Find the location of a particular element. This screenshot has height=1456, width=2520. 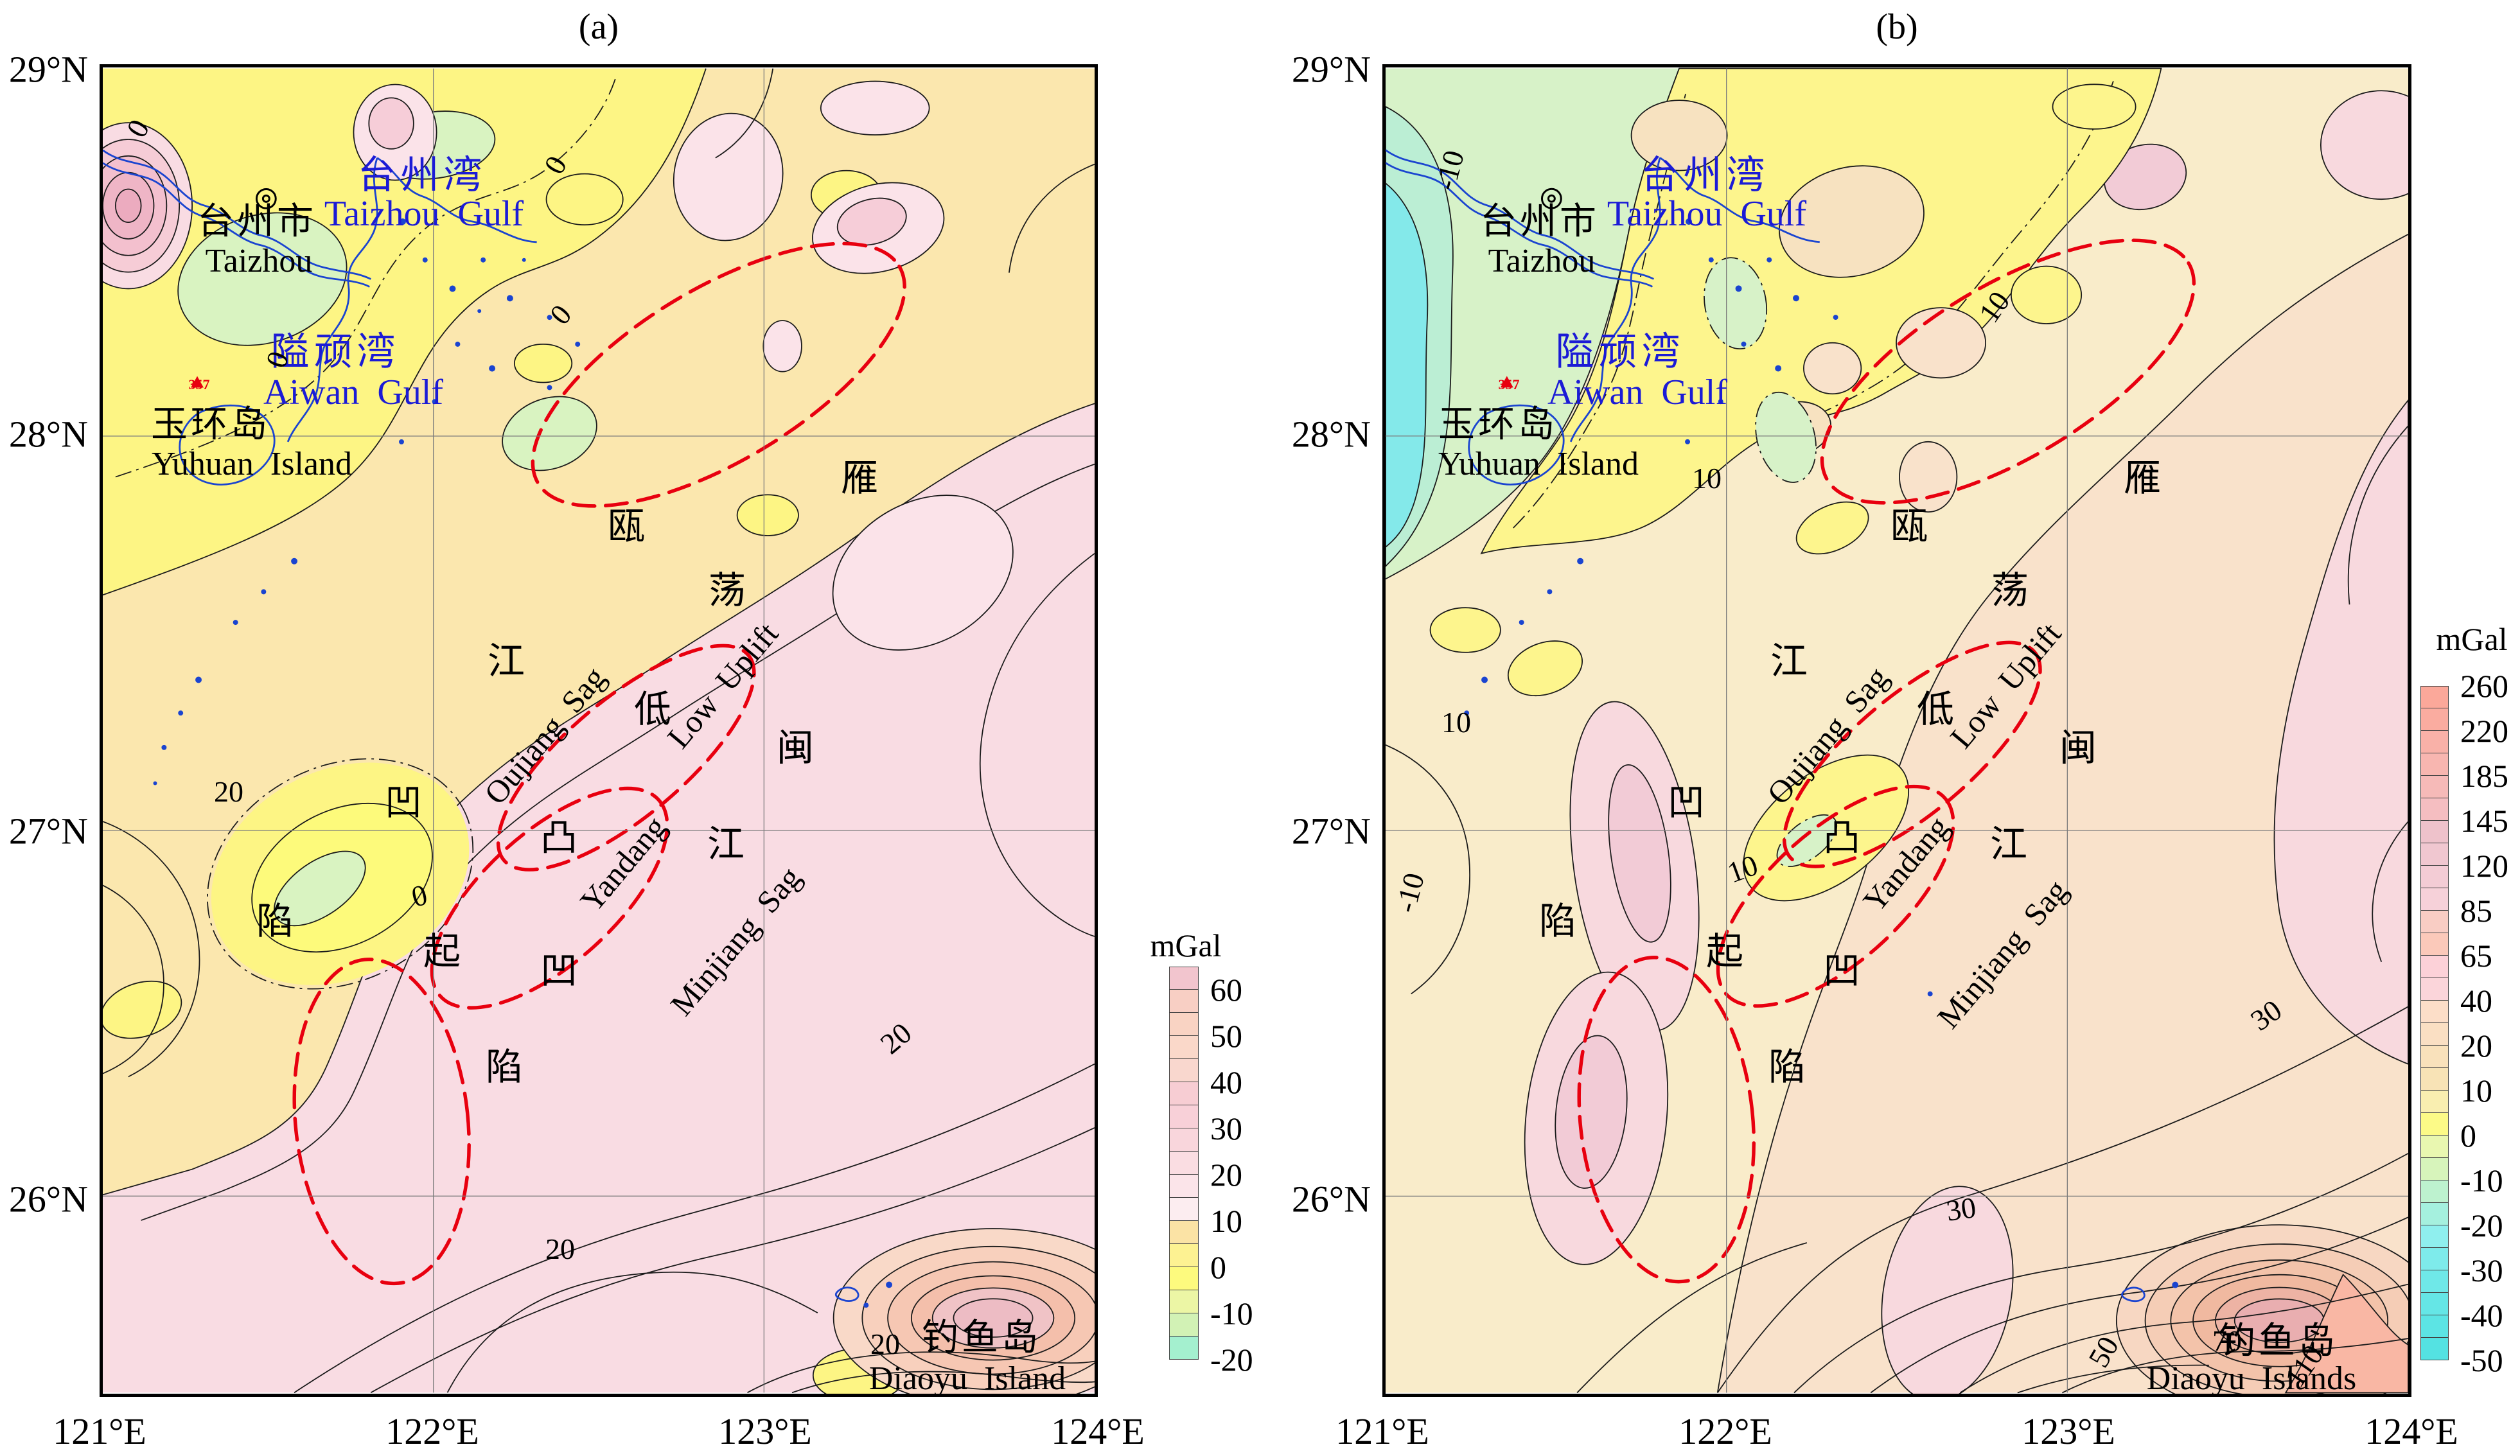

map-label: 凸 is located at coordinates (1841, 838).